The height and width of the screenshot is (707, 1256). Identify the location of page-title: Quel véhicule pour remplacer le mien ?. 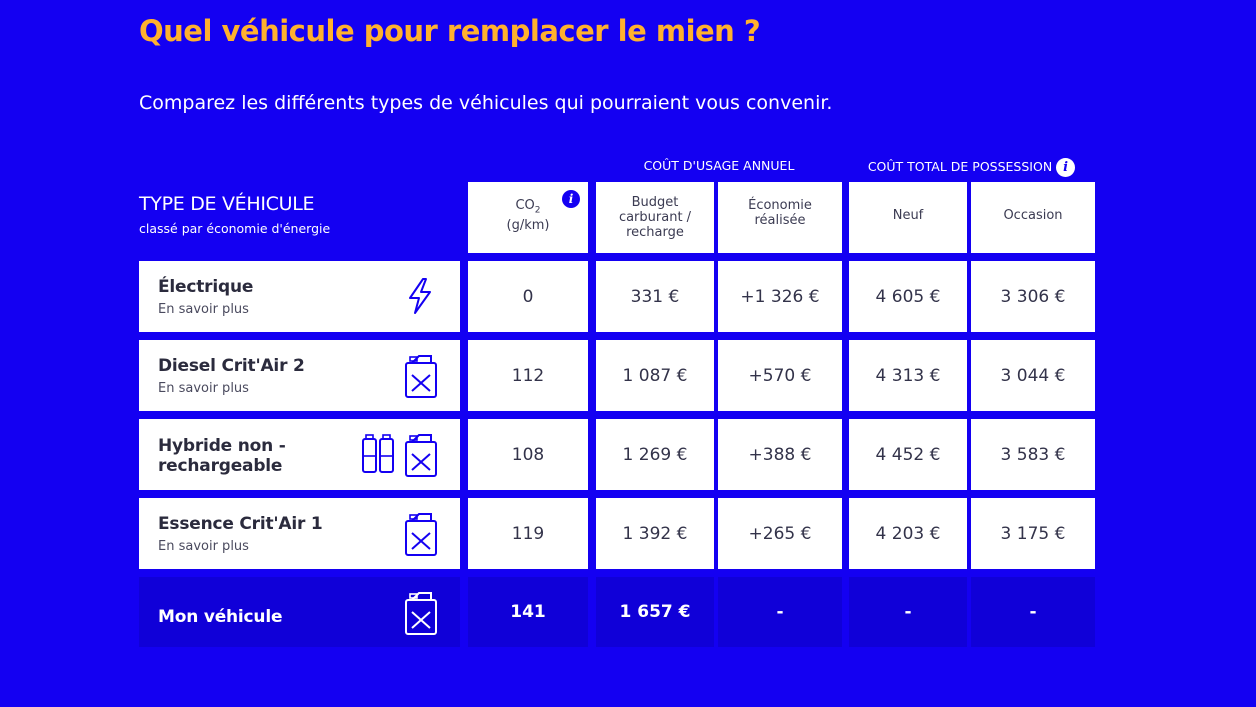
(450, 31).